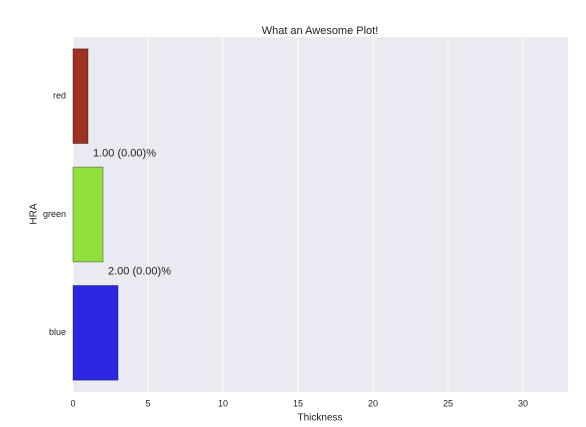  Describe the element at coordinates (57, 332) in the screenshot. I see `y-tick-label: blue` at that location.